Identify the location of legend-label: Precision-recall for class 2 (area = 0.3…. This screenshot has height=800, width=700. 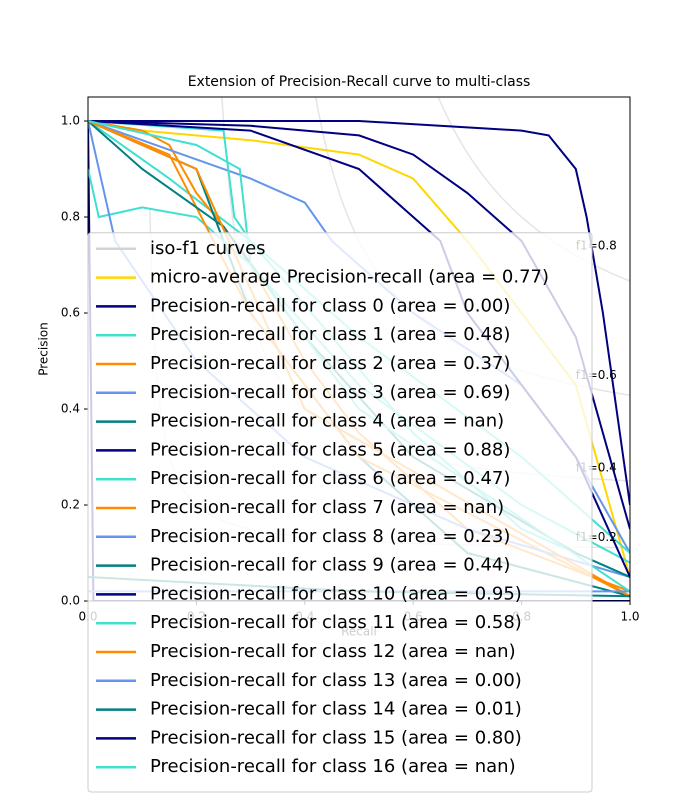
(330, 363).